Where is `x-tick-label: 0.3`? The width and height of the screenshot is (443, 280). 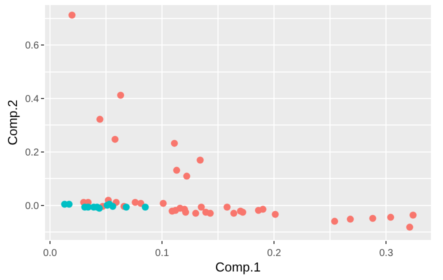
x-tick-label: 0.3 is located at coordinates (386, 253).